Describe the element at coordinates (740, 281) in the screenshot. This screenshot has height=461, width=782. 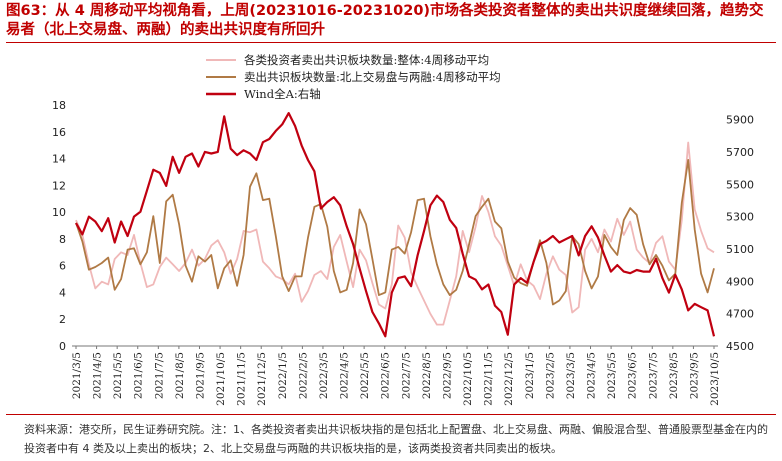
I see `right-tick-label: 4900` at that location.